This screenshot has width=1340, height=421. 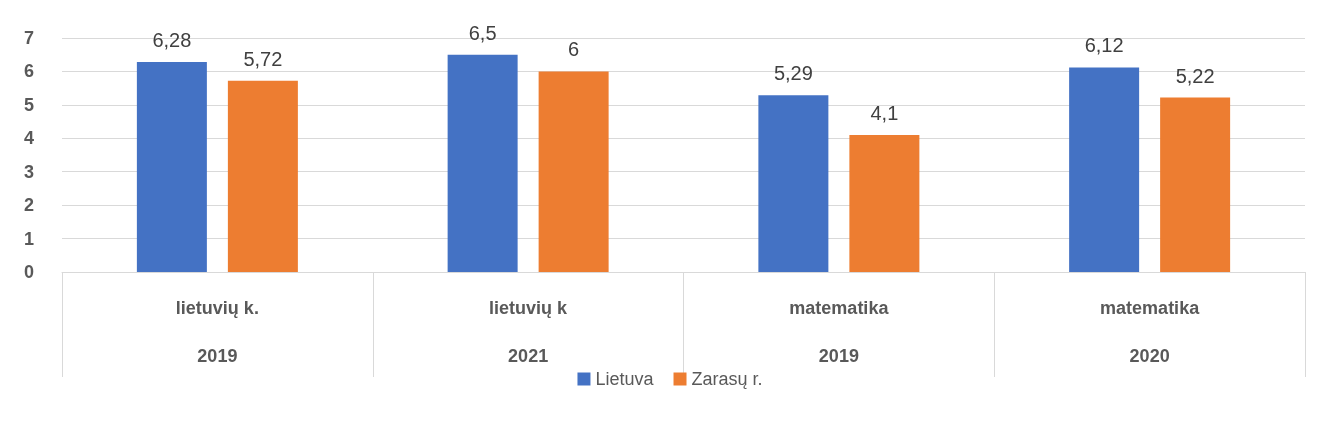 I want to click on data-label: 6,5, so click(x=482, y=32).